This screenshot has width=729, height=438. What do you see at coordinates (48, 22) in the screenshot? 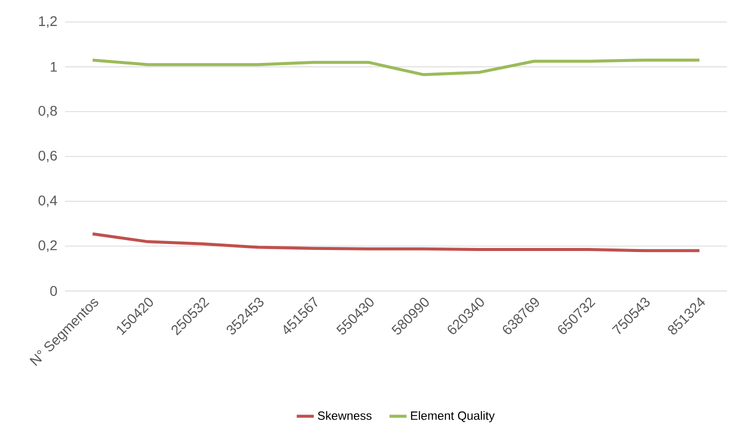
I see `y-tick-label: 1,2` at bounding box center [48, 22].